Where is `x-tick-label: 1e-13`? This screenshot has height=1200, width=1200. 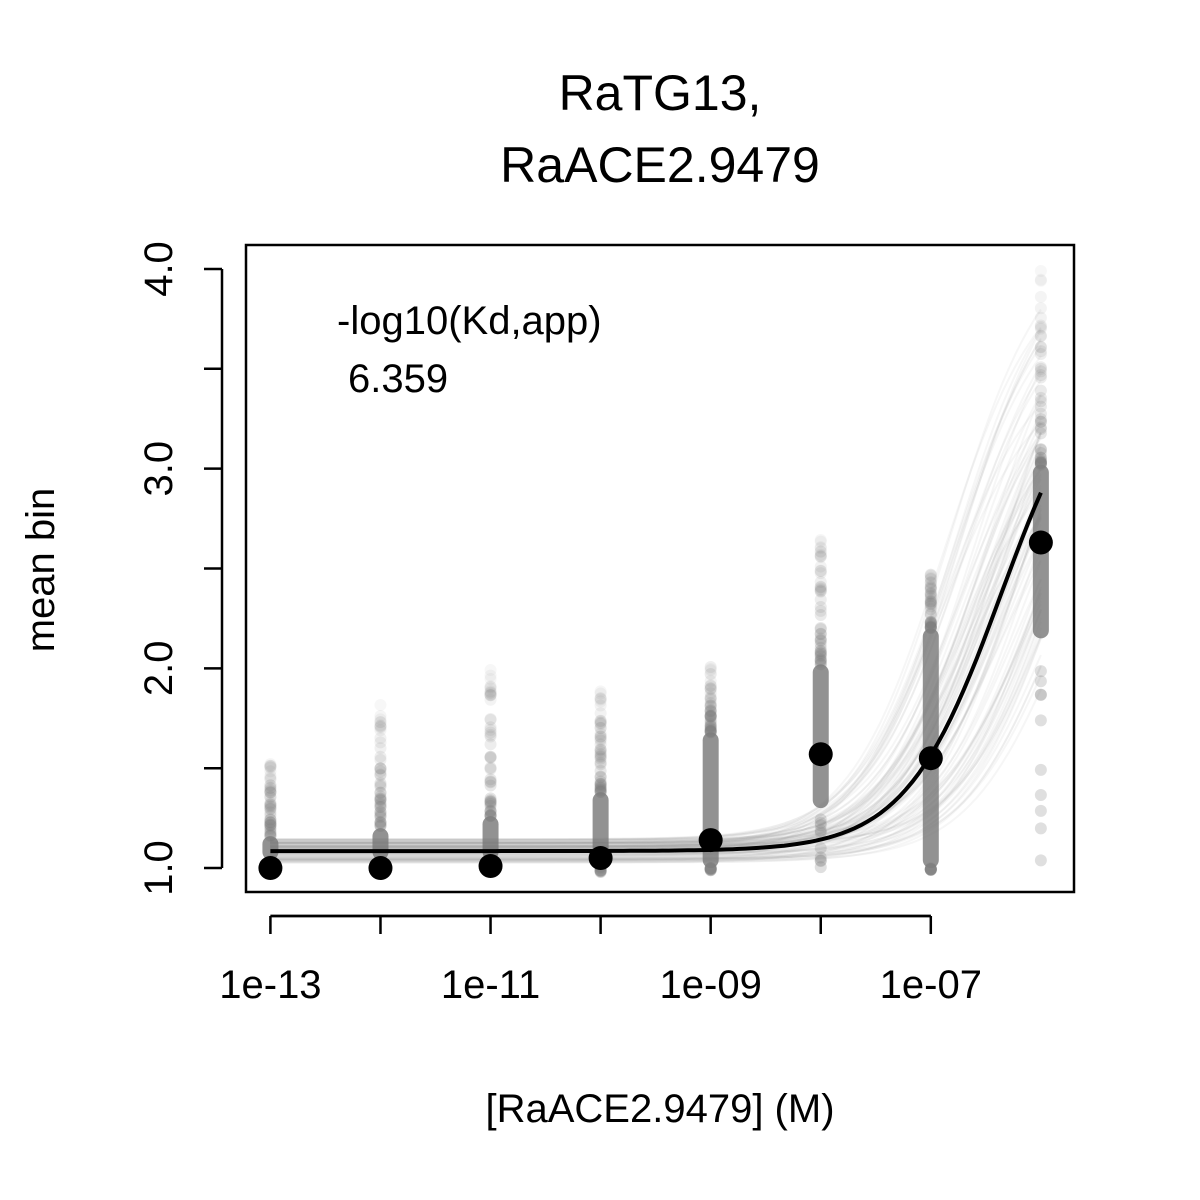
x-tick-label: 1e-13 is located at coordinates (270, 985).